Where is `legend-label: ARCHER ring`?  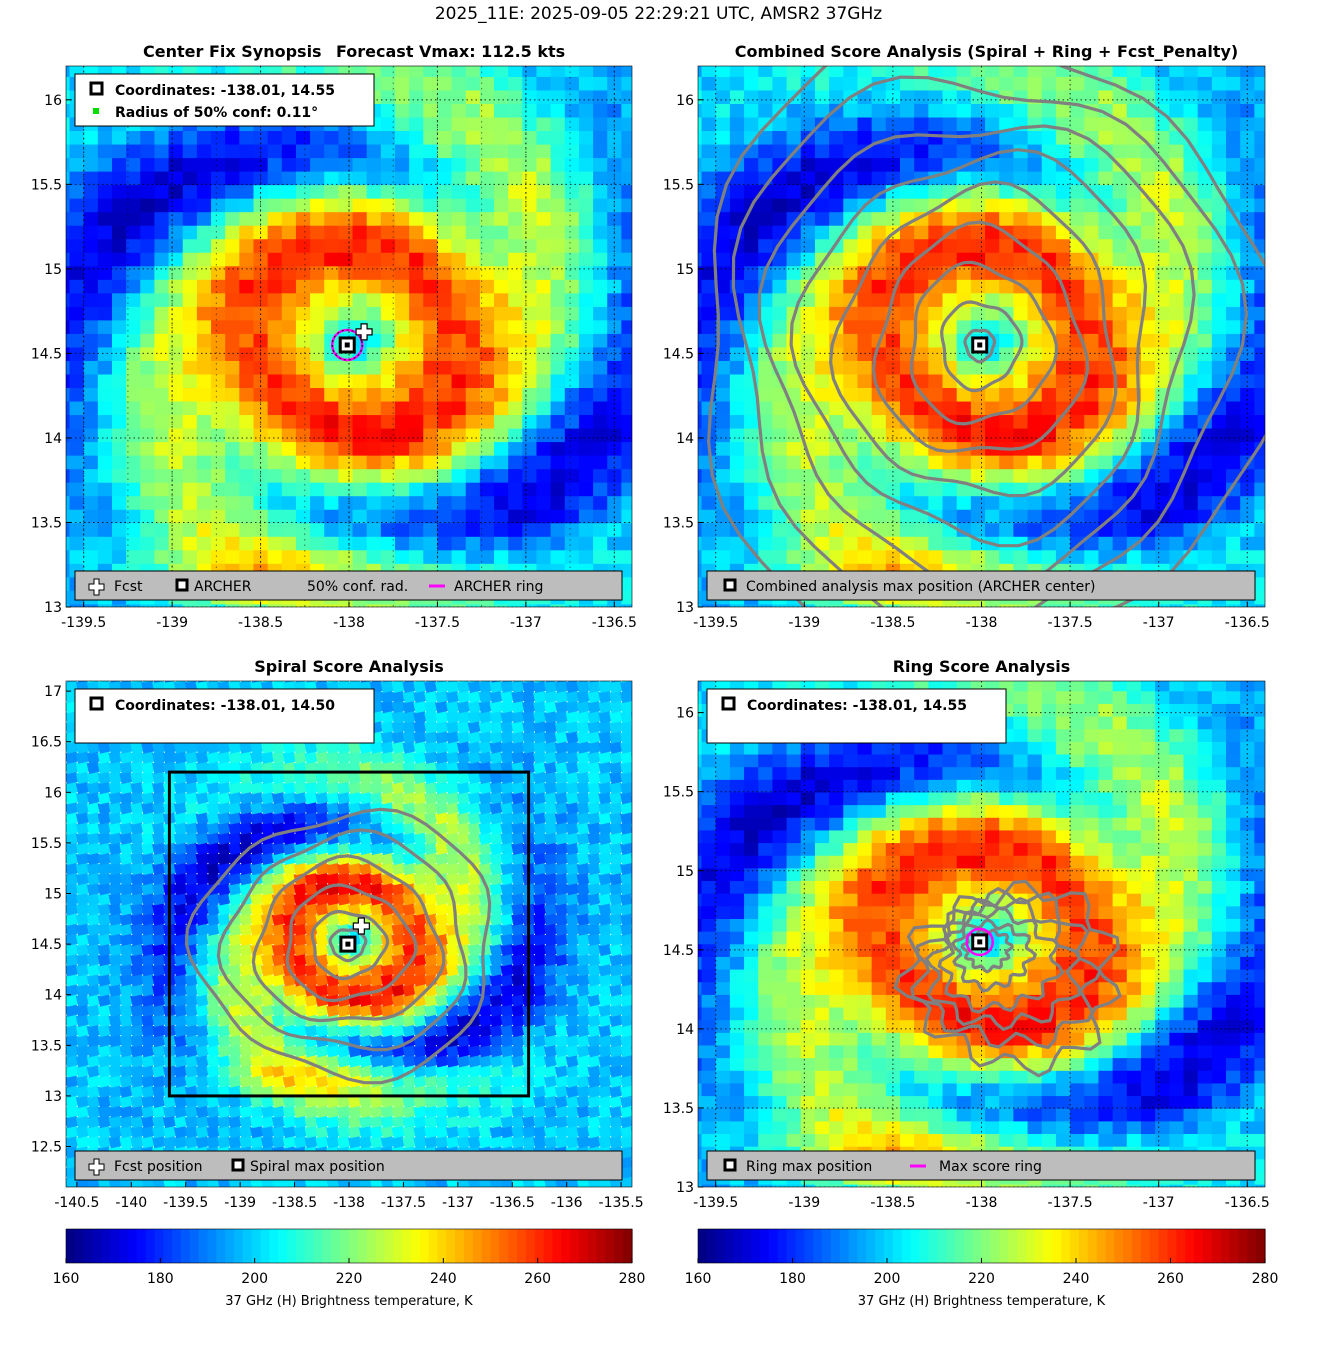 legend-label: ARCHER ring is located at coordinates (498, 587).